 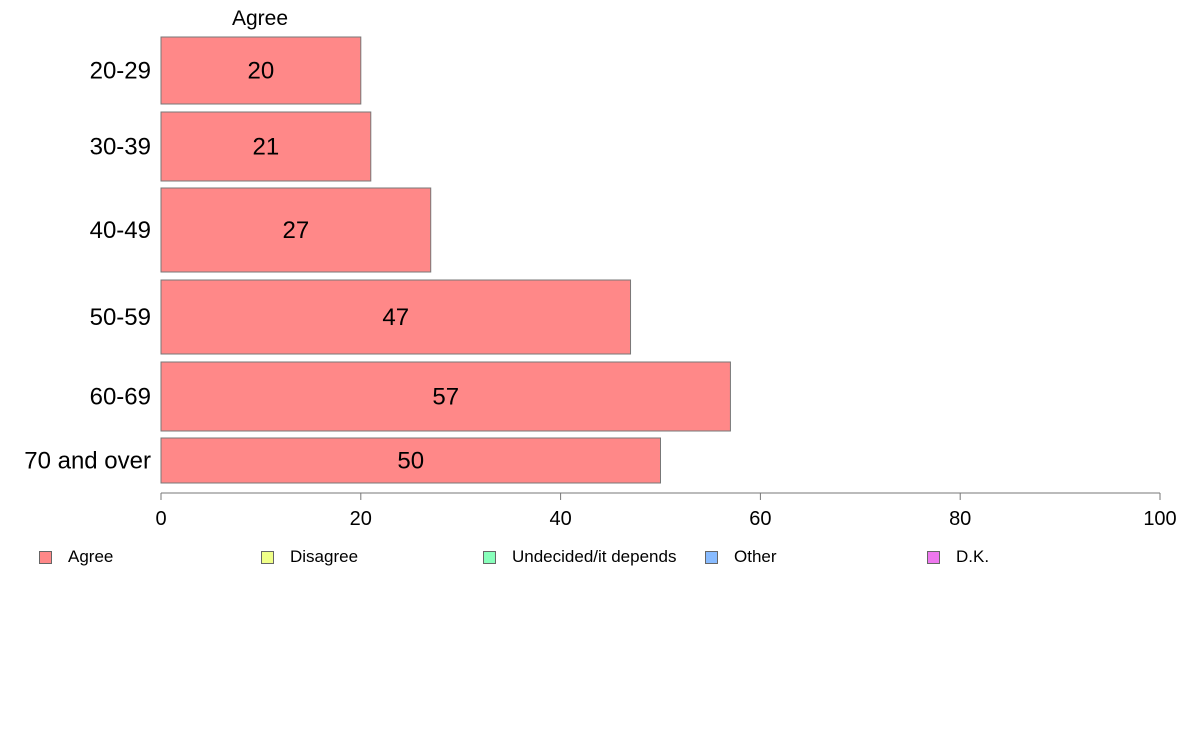 I want to click on panel-title: Agree, so click(x=260, y=18).